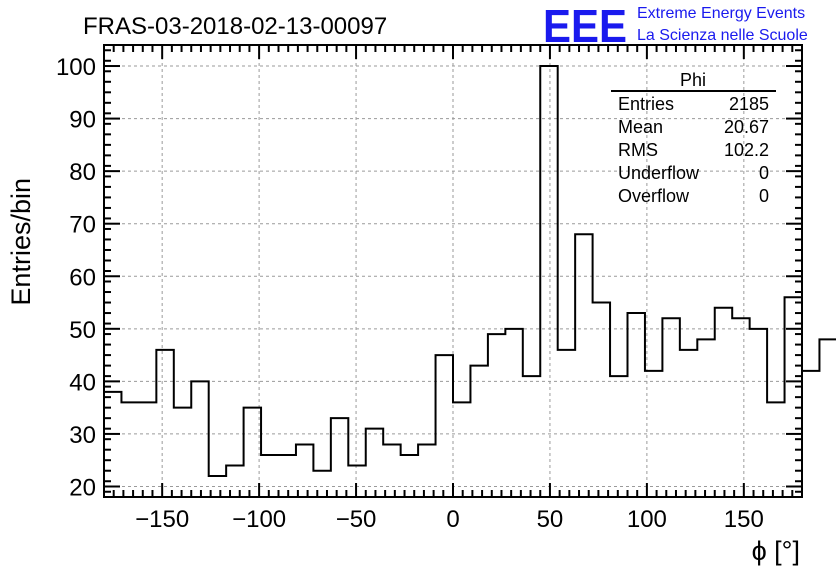 The width and height of the screenshot is (836, 572). What do you see at coordinates (259, 519) in the screenshot?
I see `x-tick-label: −100` at bounding box center [259, 519].